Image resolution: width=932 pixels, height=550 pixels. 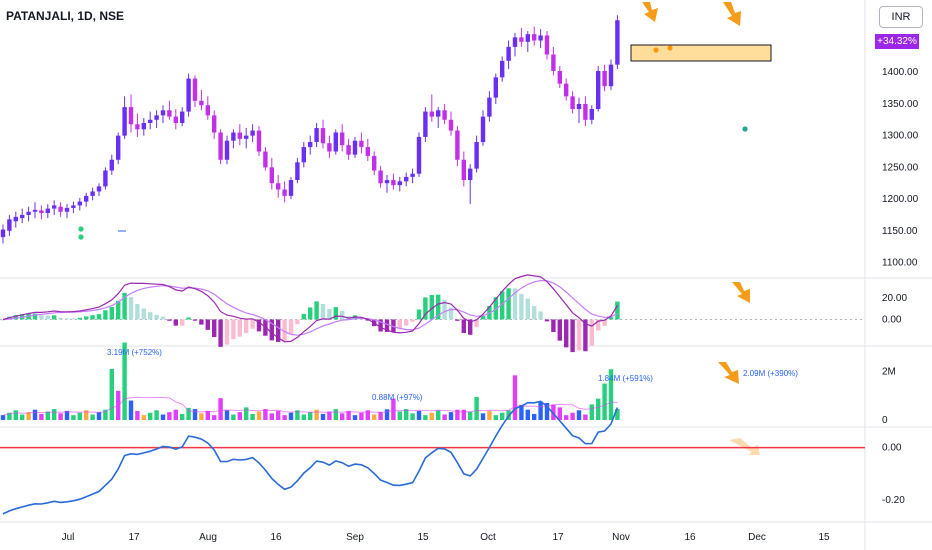 What do you see at coordinates (897, 41) in the screenshot?
I see `last-change-badge: +34.32%` at bounding box center [897, 41].